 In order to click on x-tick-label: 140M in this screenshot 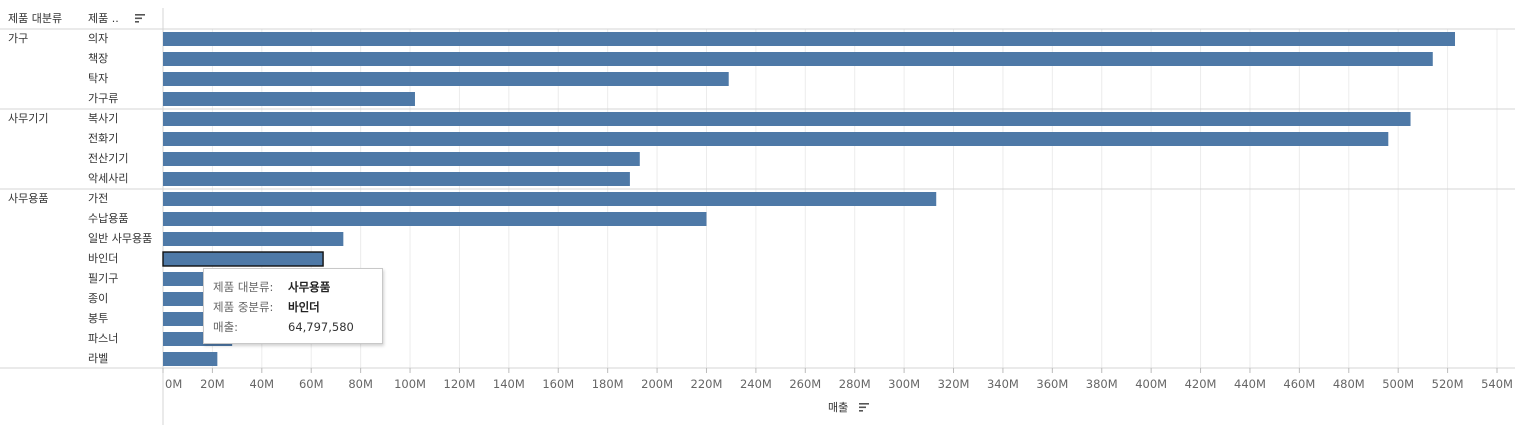, I will do `click(509, 384)`.